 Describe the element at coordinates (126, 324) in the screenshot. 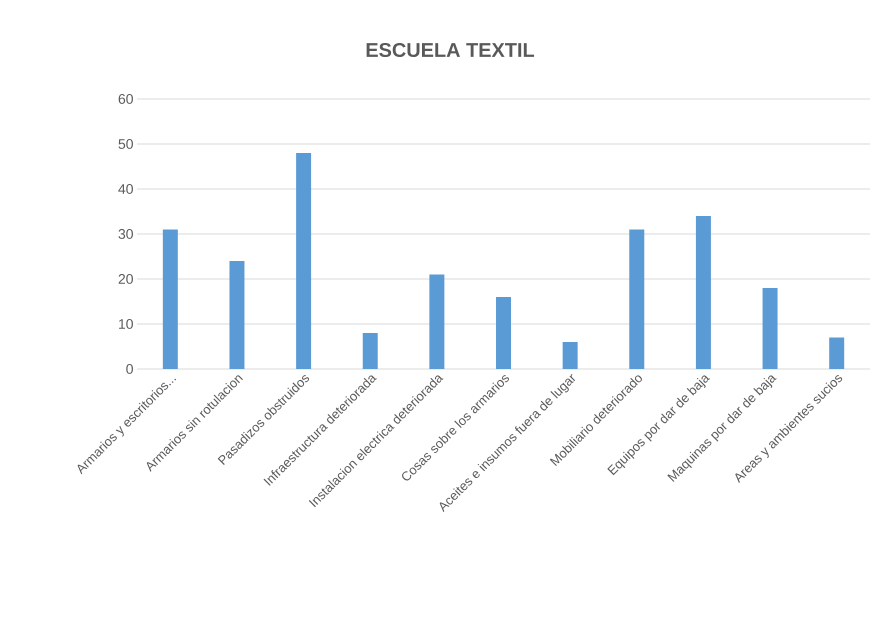

I see `y-tick-label: 10` at that location.